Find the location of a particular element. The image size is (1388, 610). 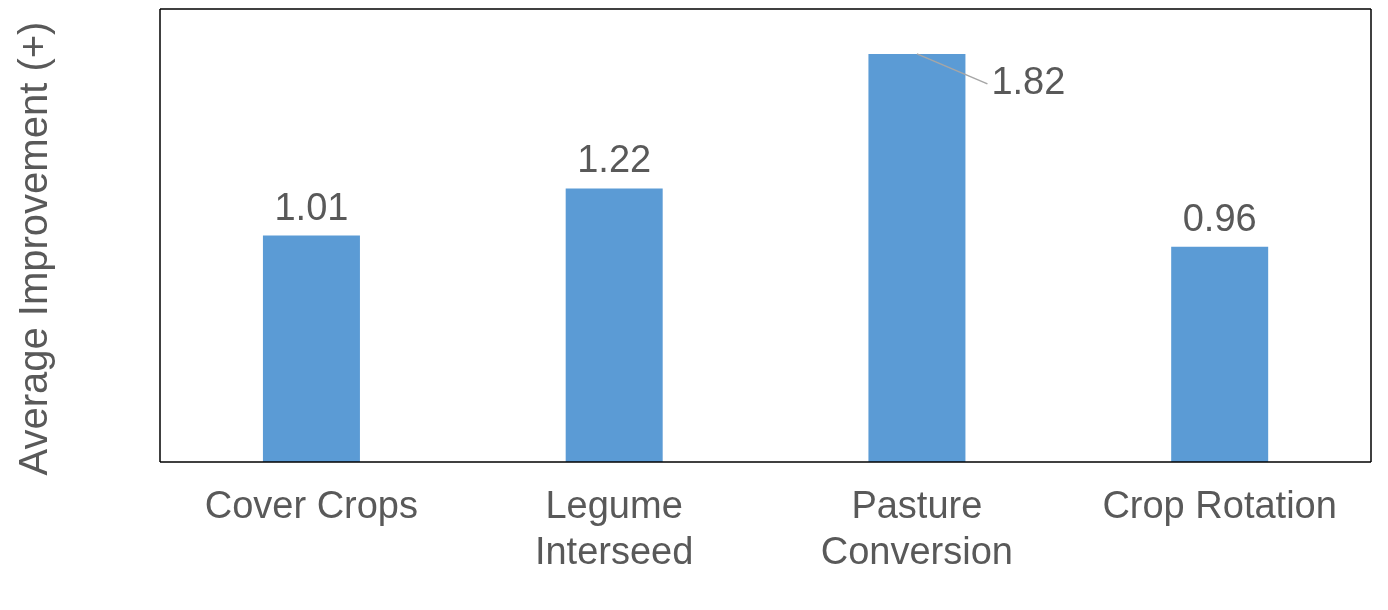

x-tick-label: Cover Crops is located at coordinates (311, 505).